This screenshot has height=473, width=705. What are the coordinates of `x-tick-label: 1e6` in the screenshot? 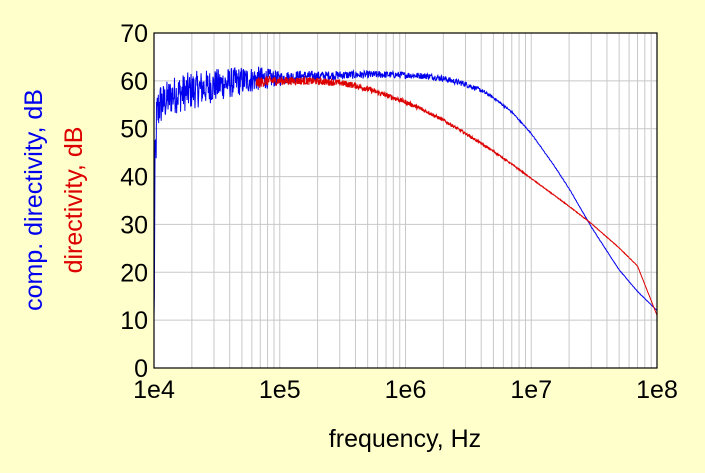 It's located at (406, 390).